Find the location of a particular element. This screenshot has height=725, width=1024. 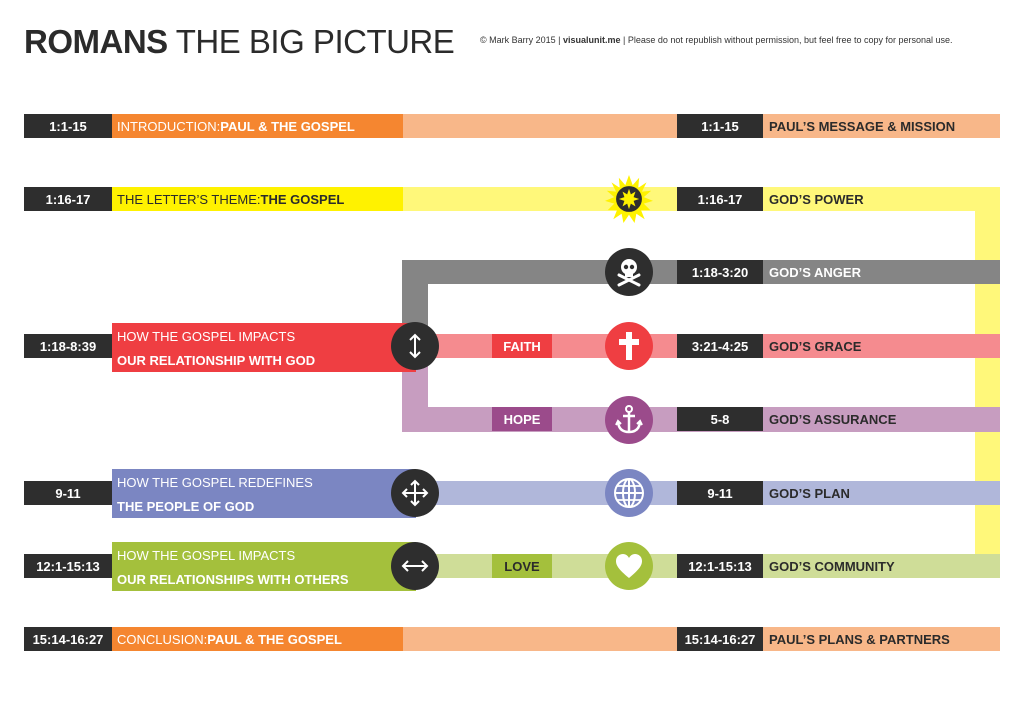

cross-icon is located at coordinates (629, 346).